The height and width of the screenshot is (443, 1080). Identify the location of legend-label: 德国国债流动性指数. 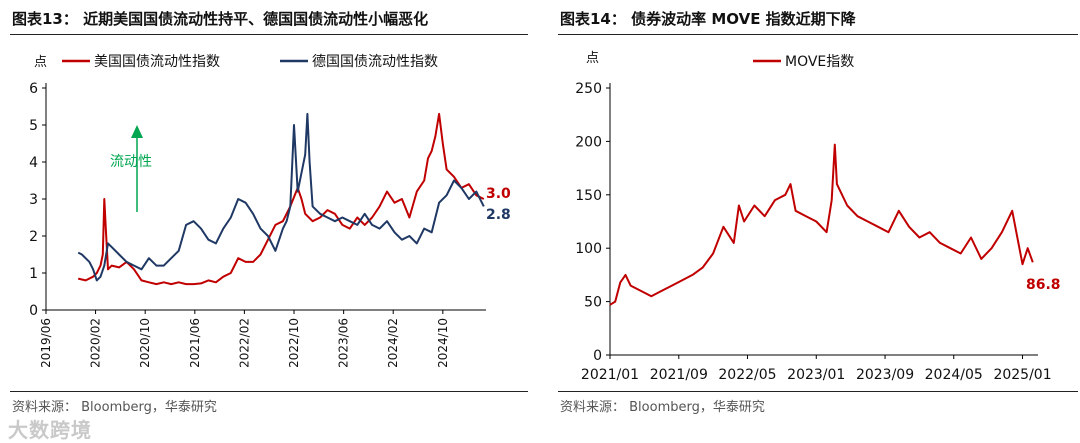
(375, 62).